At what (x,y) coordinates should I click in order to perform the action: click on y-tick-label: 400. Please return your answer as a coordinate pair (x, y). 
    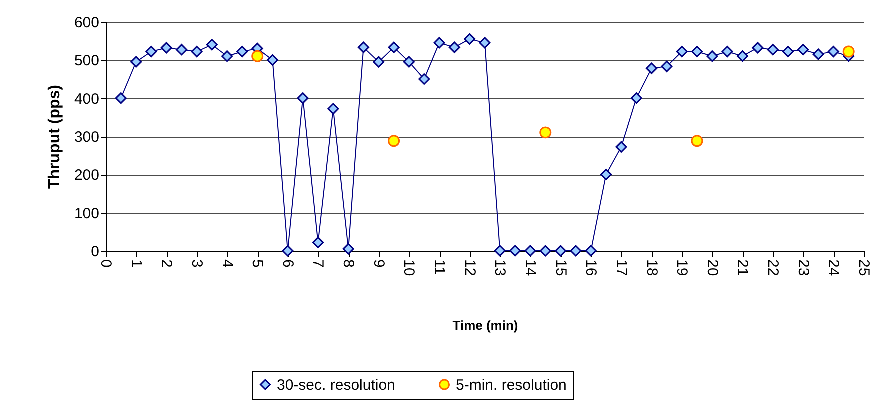
    Looking at the image, I should click on (87, 99).